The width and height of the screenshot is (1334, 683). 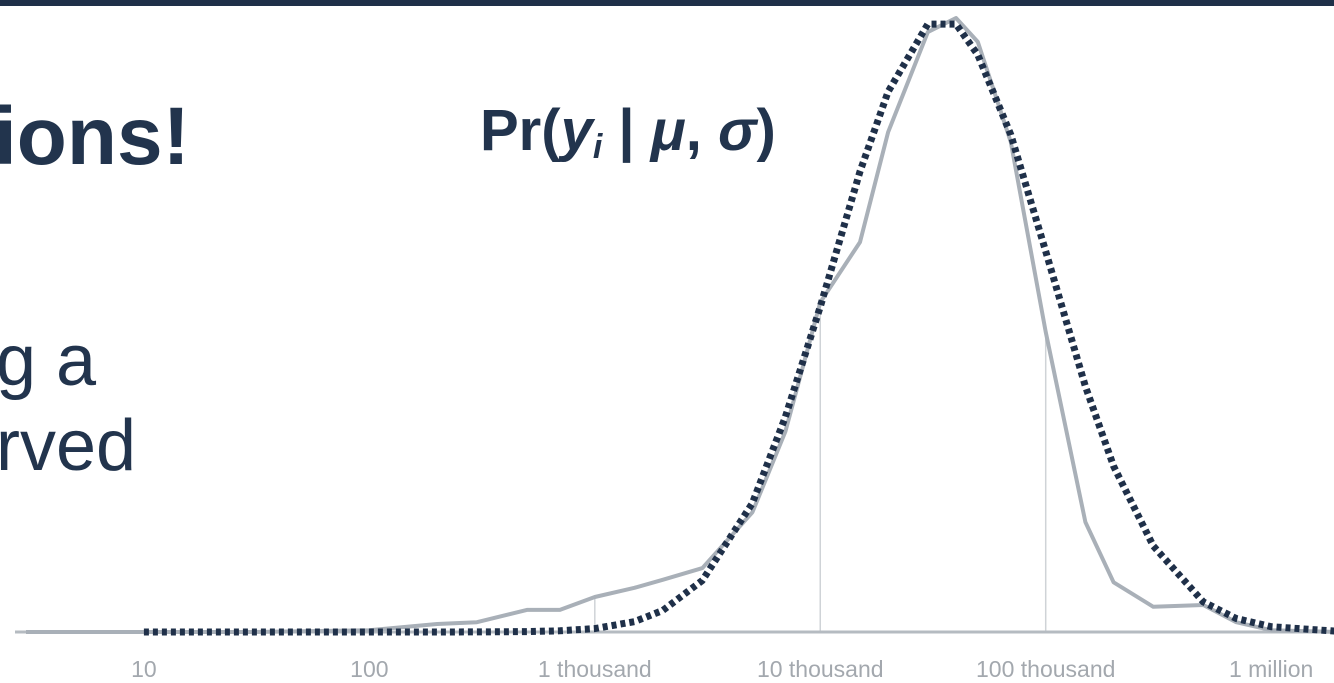 I want to click on formula-part: y, so click(x=577, y=130).